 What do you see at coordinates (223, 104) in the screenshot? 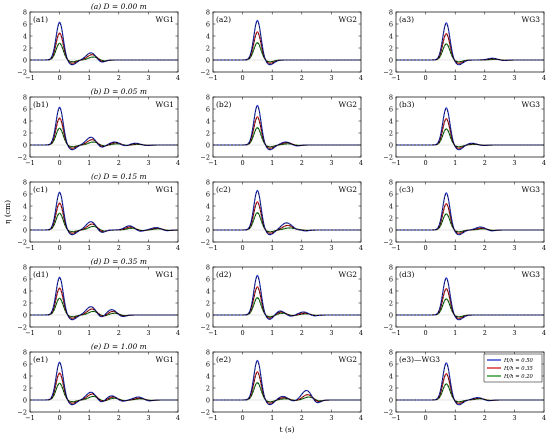
I see `panel-label: (b2)` at bounding box center [223, 104].